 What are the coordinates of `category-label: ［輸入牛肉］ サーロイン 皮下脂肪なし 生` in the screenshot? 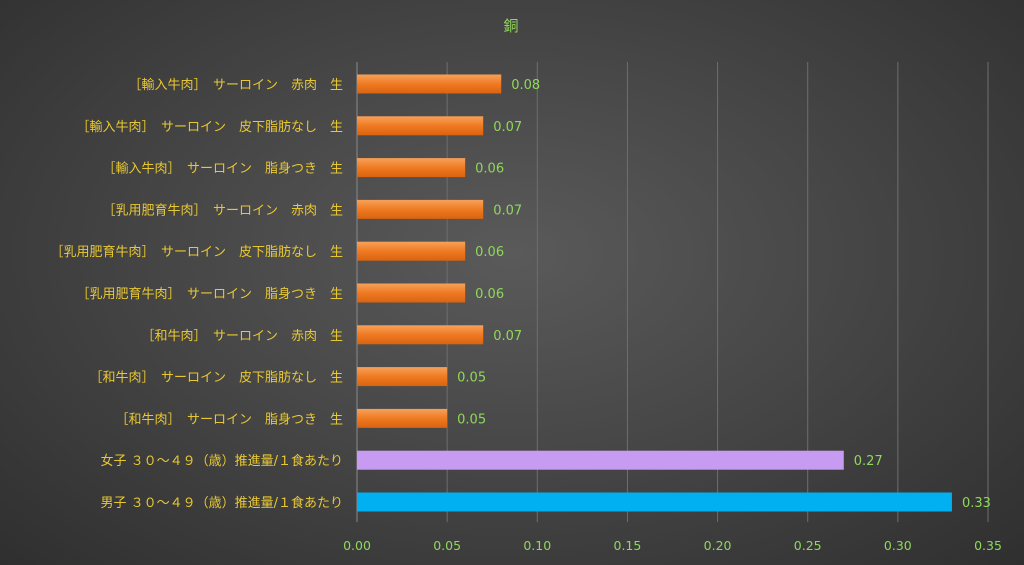 It's located at (209, 127).